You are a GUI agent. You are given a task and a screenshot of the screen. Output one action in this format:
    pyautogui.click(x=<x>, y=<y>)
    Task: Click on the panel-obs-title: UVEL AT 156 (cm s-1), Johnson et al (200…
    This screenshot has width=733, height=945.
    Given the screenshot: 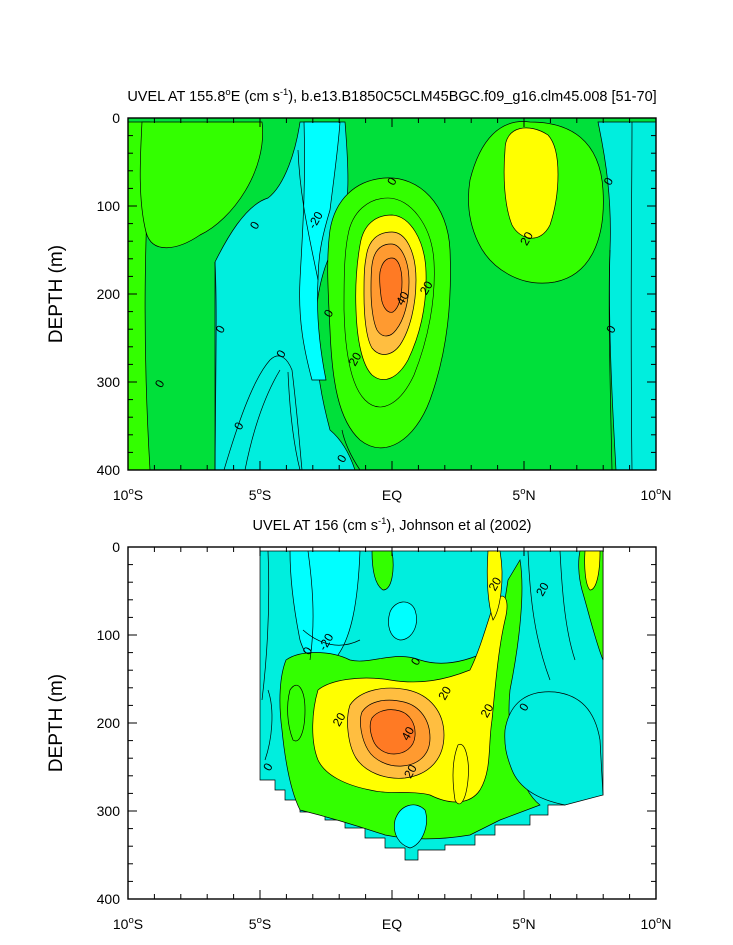 What is the action you would take?
    pyautogui.click(x=392, y=525)
    